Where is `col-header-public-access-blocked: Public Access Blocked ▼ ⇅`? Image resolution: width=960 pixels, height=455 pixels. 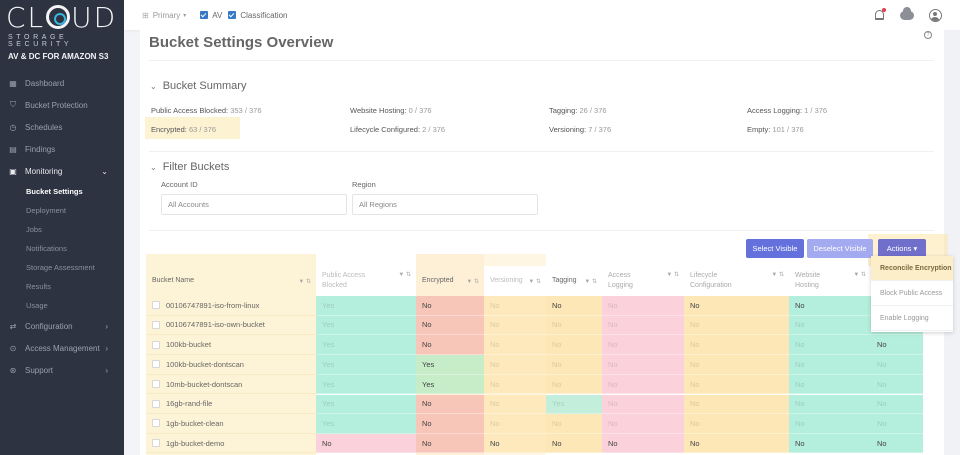 col-header-public-access-blocked: Public Access Blocked ▼ ⇅ is located at coordinates (366, 281).